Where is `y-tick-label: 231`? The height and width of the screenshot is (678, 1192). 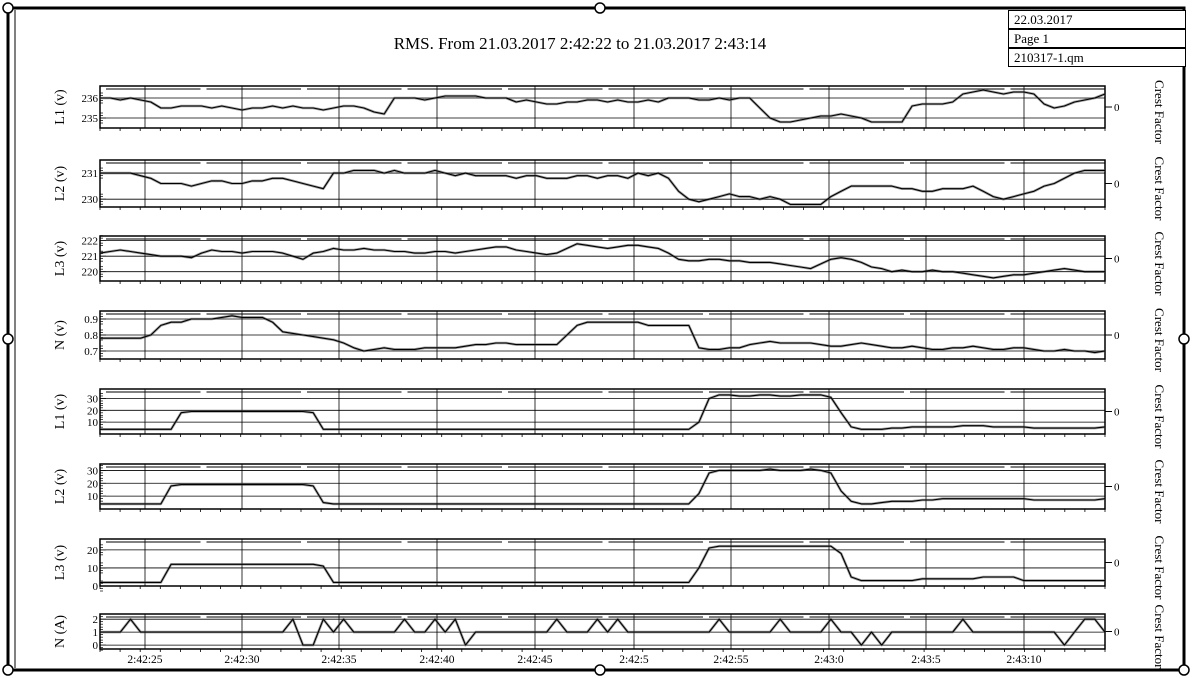
y-tick-label: 231 is located at coordinates (90, 174).